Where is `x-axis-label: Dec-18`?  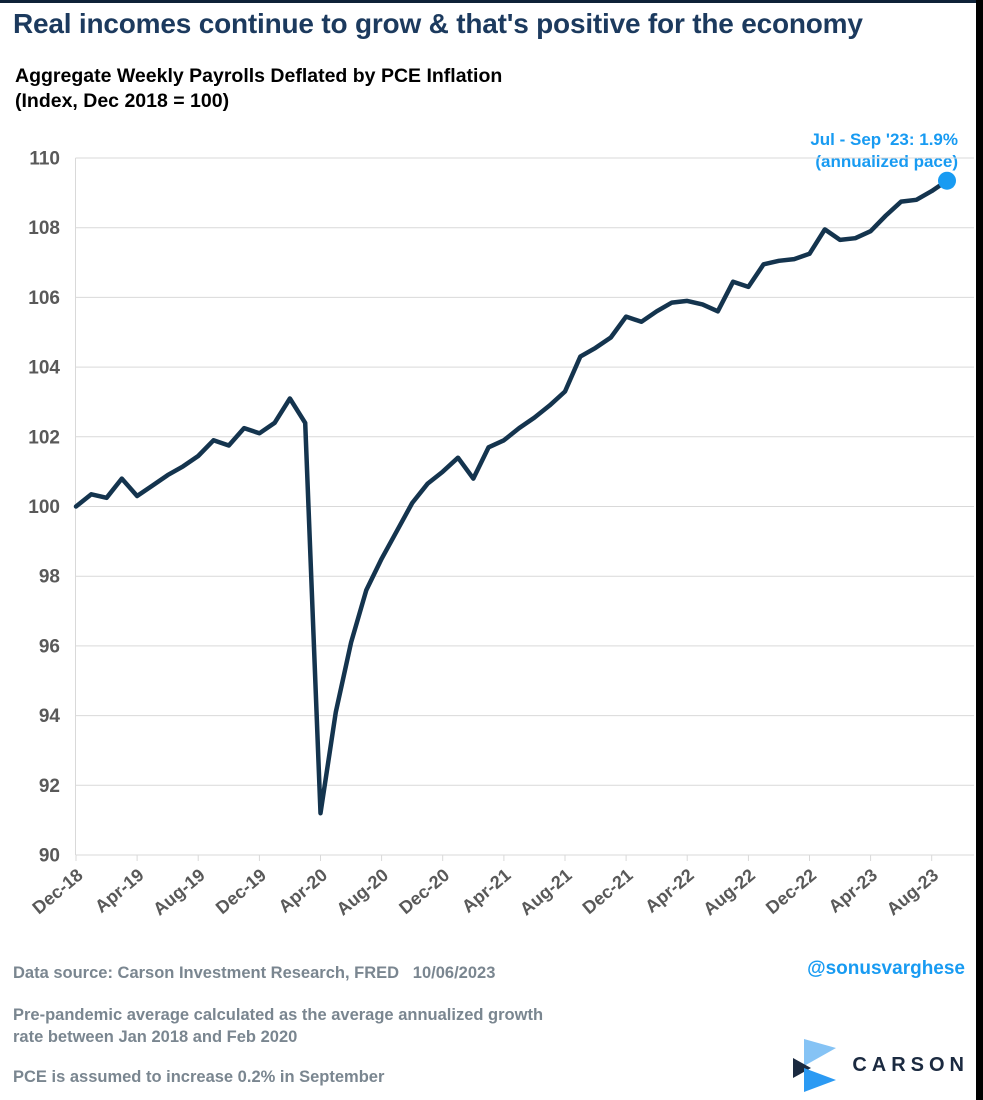 x-axis-label: Dec-18 is located at coordinates (57, 891).